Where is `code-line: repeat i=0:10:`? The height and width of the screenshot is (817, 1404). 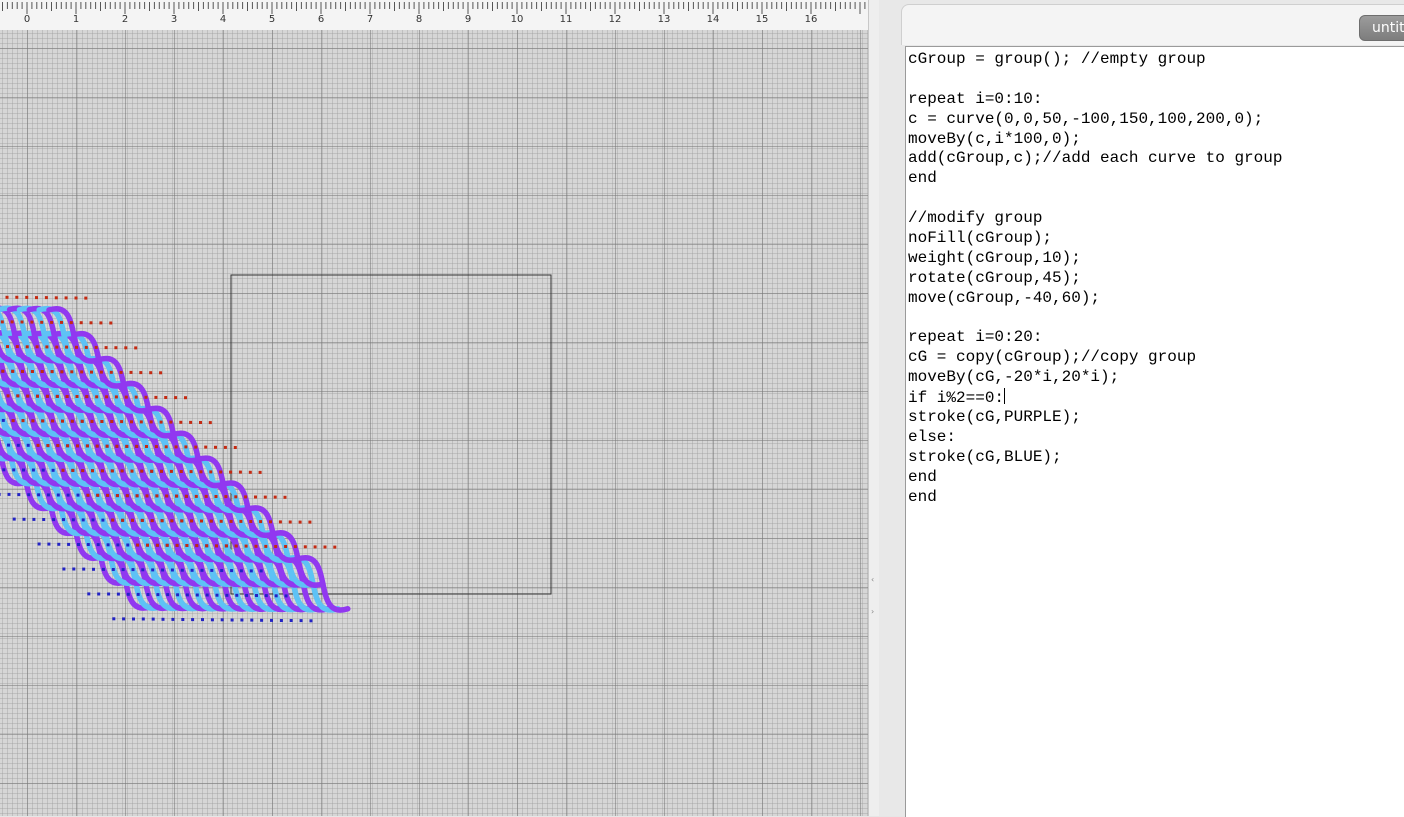
code-line: repeat i=0:10: is located at coordinates (1156, 100).